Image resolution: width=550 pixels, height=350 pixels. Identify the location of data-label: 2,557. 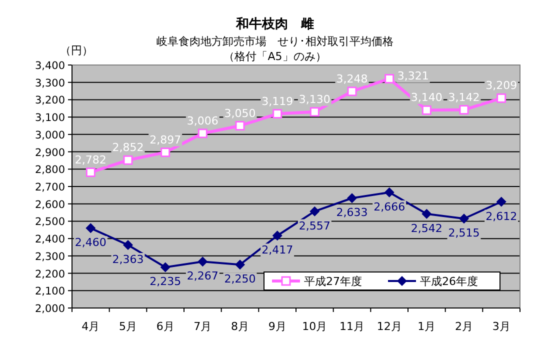
(314, 225).